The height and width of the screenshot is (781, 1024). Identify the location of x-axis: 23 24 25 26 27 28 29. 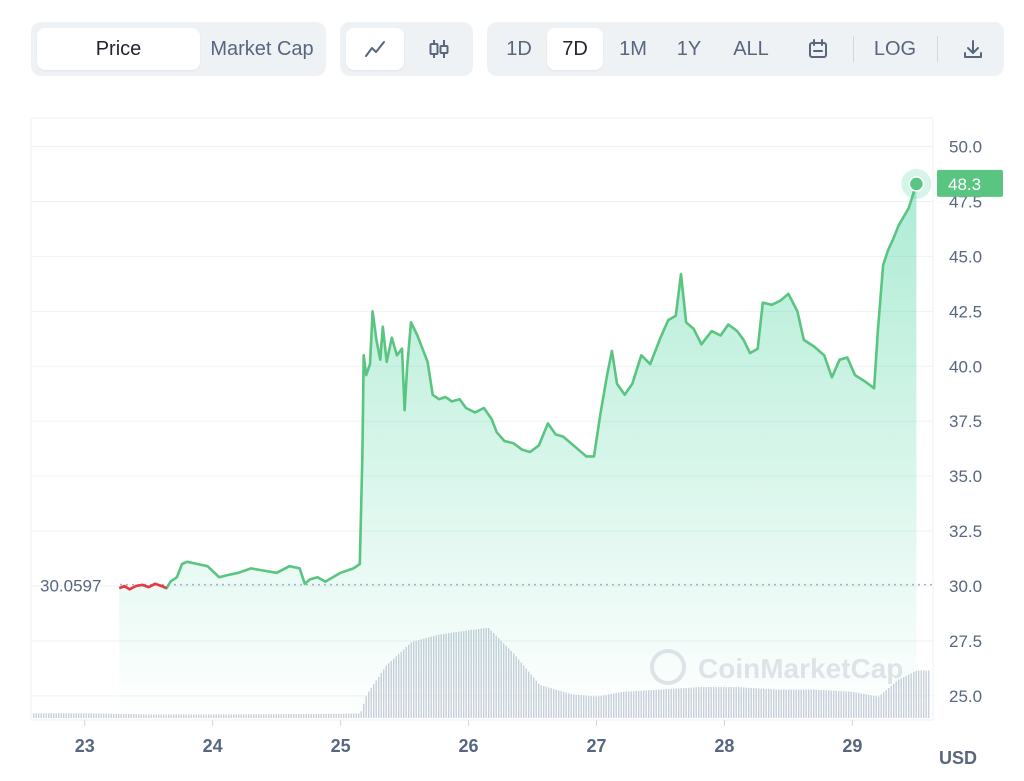
(468, 738).